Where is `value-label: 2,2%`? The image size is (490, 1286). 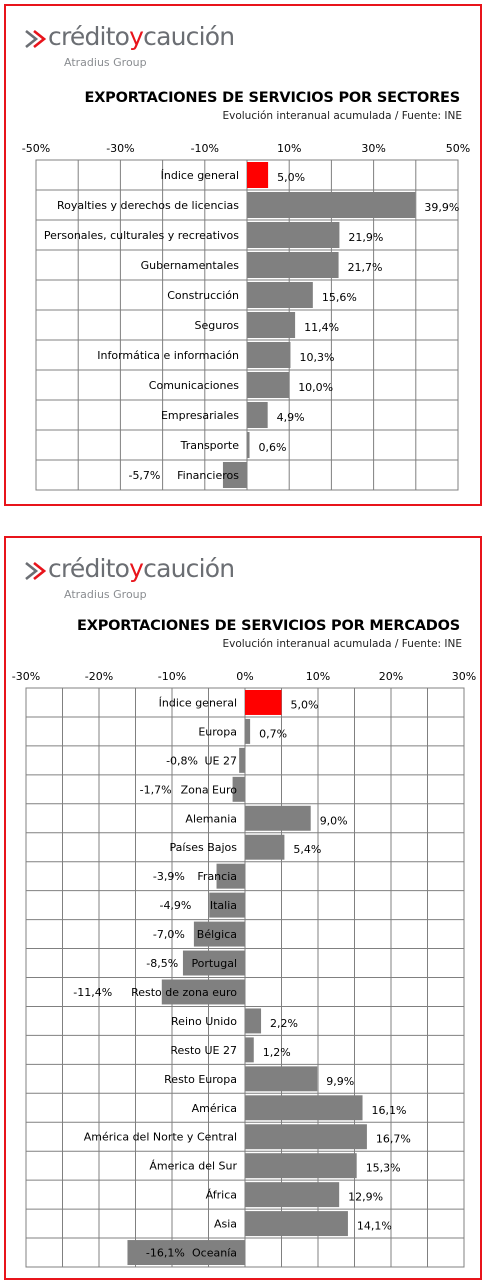
value-label: 2,2% is located at coordinates (284, 1023).